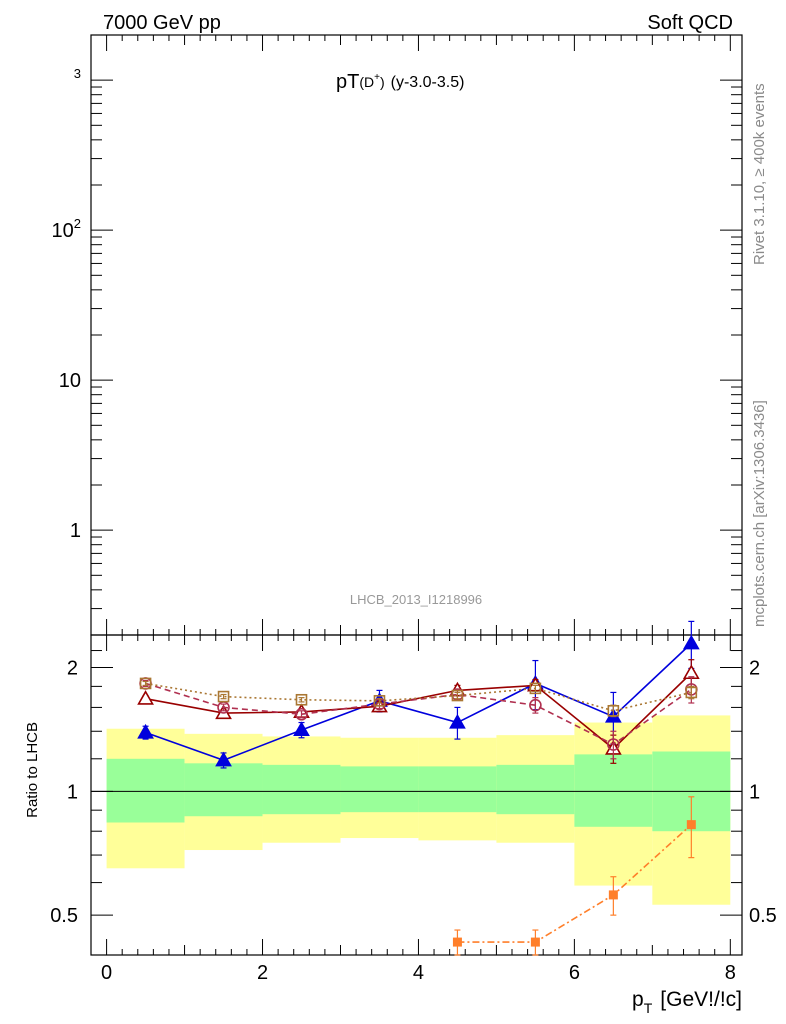 The width and height of the screenshot is (786, 1024). What do you see at coordinates (763, 916) in the screenshot?
I see `ratio-y-tick-label-right: 0.5` at bounding box center [763, 916].